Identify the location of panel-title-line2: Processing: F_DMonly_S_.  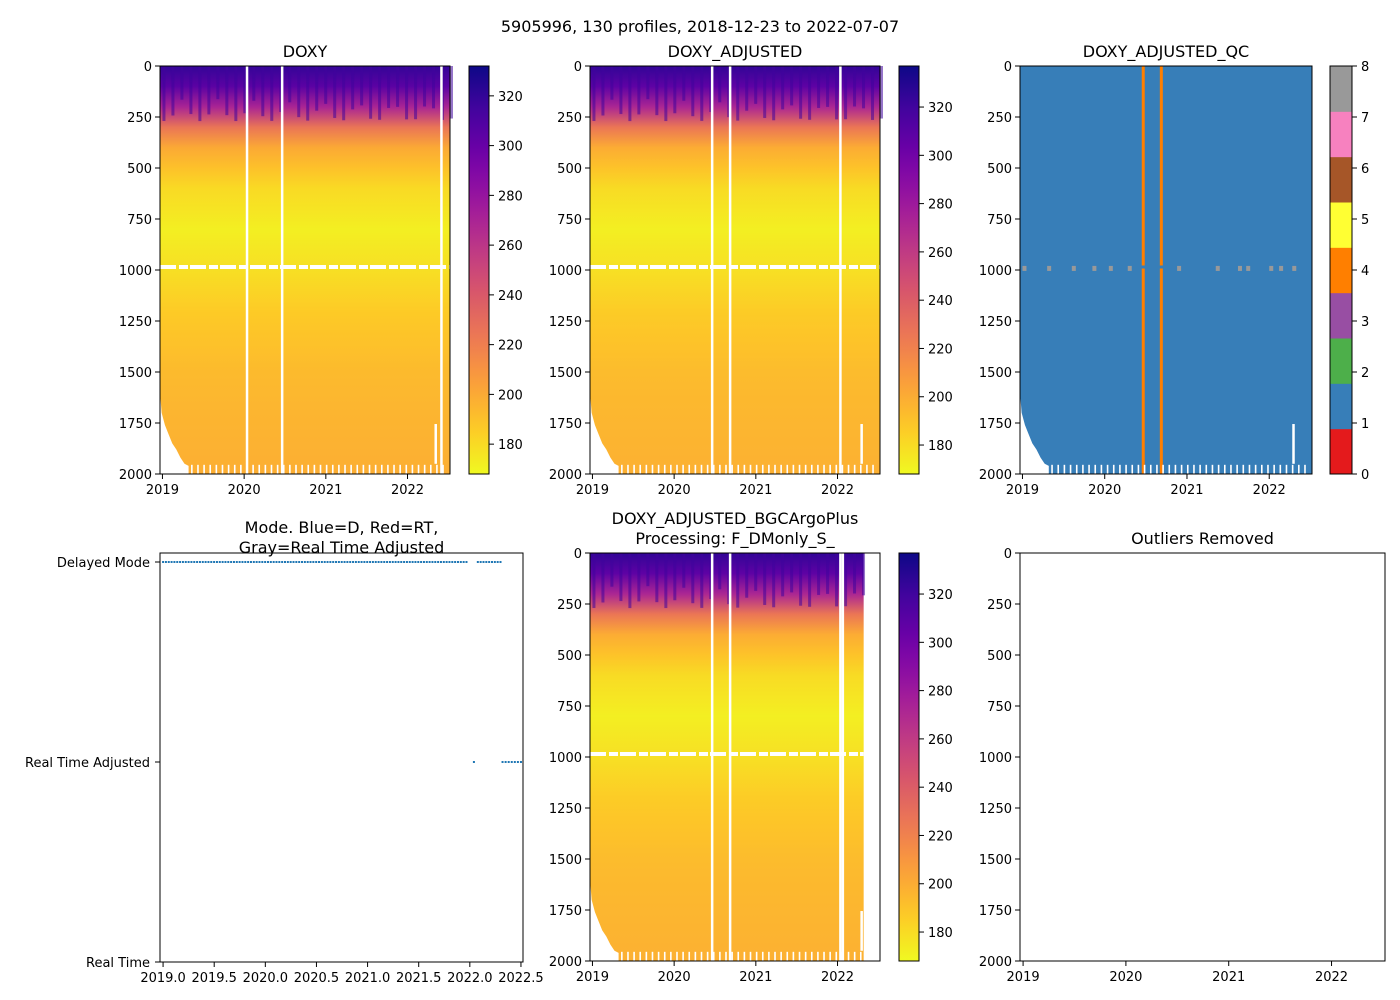
(735, 539).